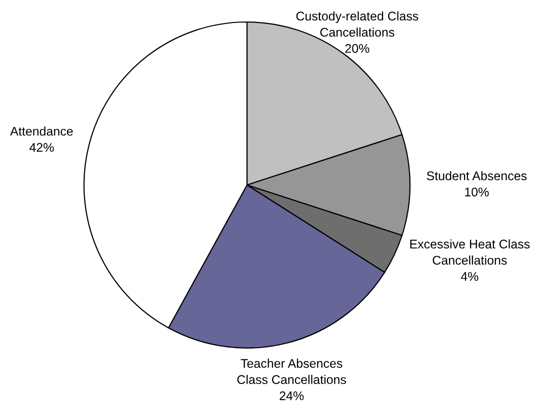 The height and width of the screenshot is (420, 557). What do you see at coordinates (41, 131) in the screenshot?
I see `slice-label: Attendance` at bounding box center [41, 131].